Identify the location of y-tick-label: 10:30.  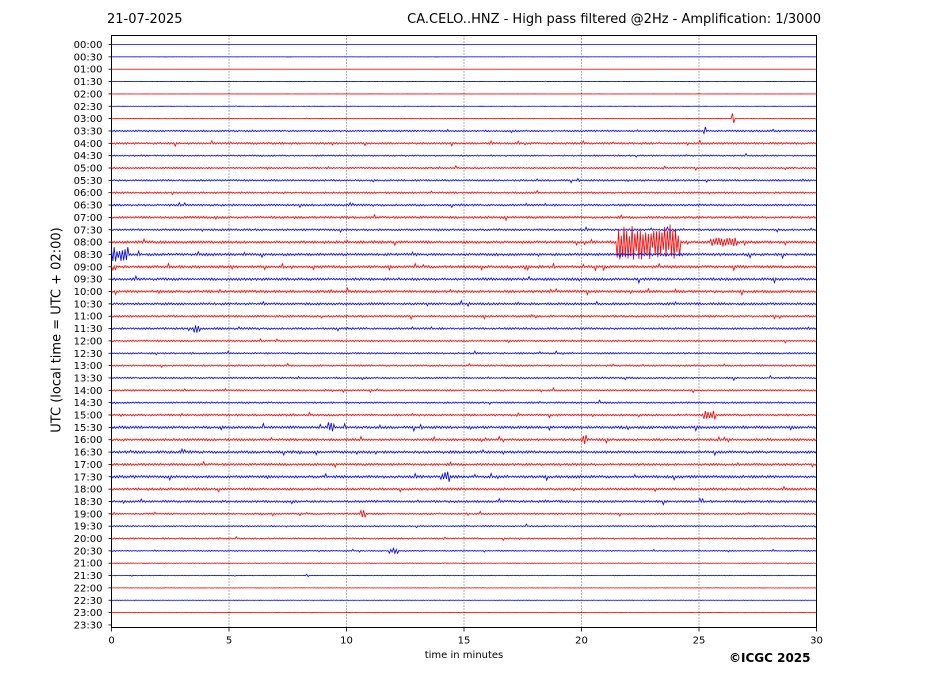
(88, 304).